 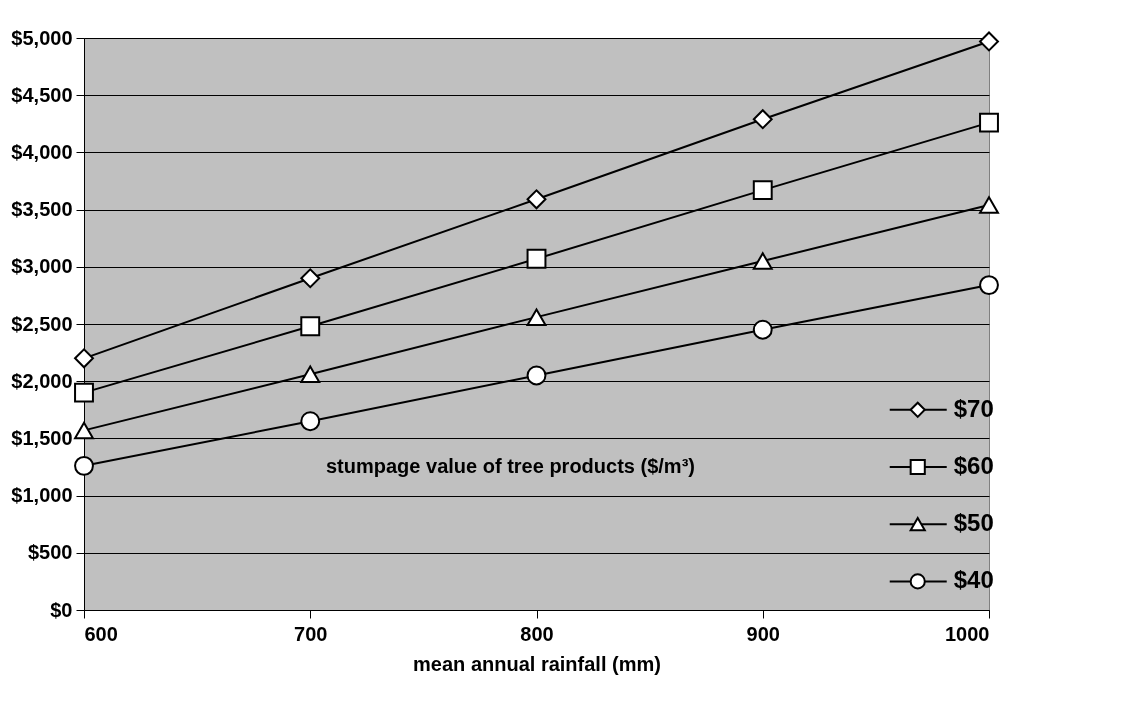 What do you see at coordinates (510, 466) in the screenshot?
I see `legend-title: stumpage value of tree products ($/m³)` at bounding box center [510, 466].